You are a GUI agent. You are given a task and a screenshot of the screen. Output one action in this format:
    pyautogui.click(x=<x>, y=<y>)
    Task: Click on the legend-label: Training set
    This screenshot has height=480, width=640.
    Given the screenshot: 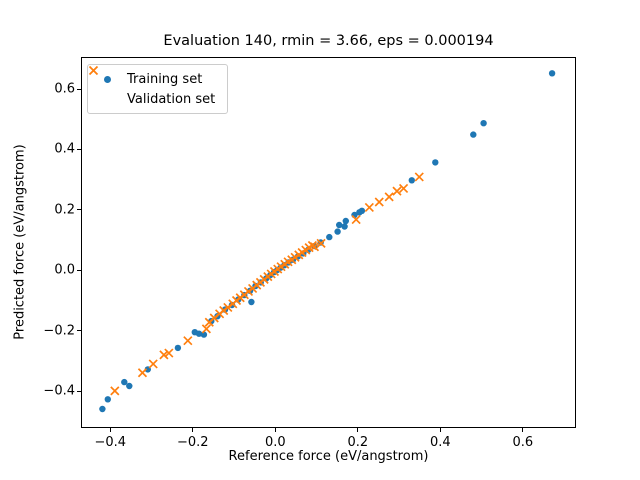 What is the action you would take?
    pyautogui.click(x=165, y=79)
    